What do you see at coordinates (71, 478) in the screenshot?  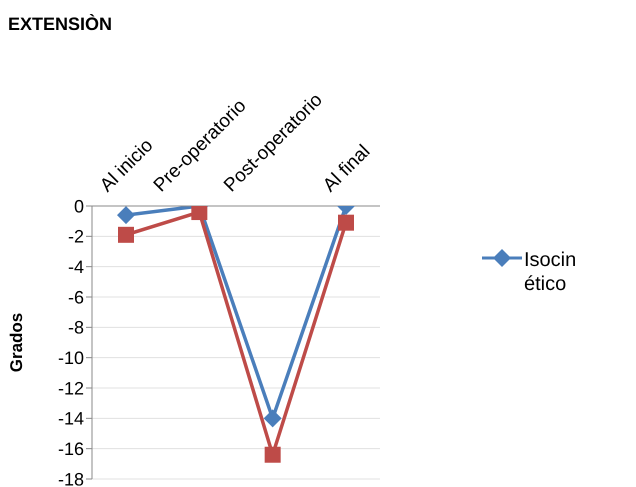 I see `y-tick-label: -18` at bounding box center [71, 478].